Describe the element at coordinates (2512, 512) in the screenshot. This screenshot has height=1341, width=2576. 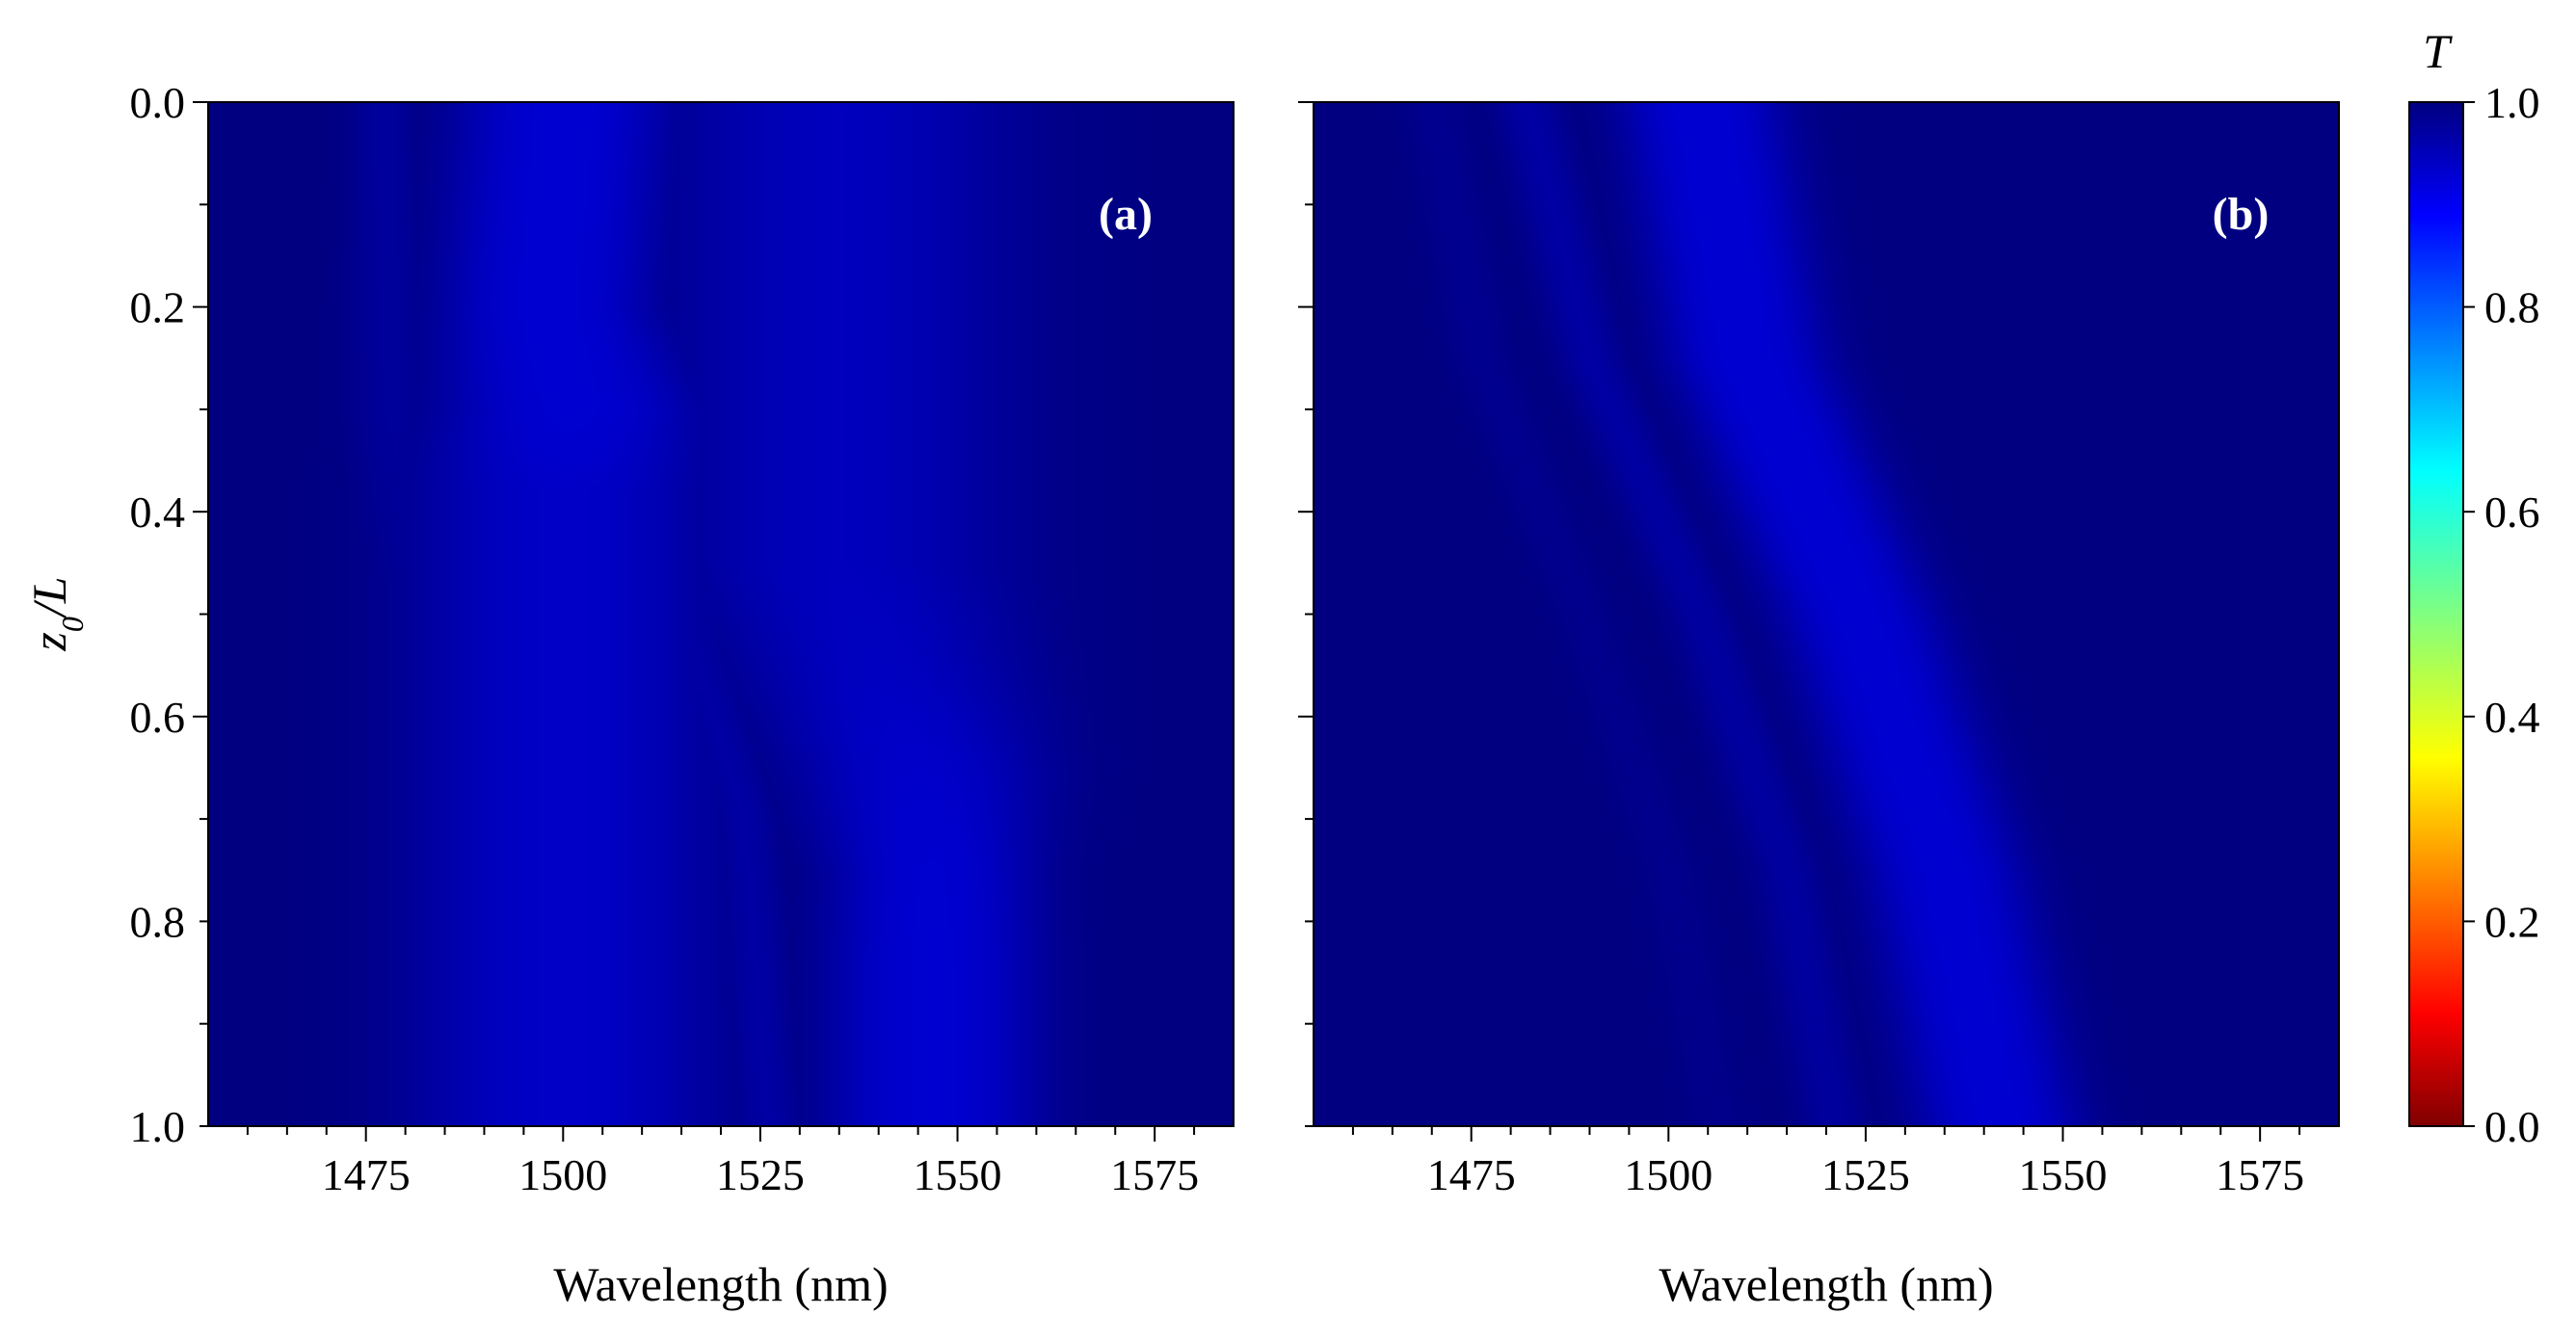
I see `colorbar-tick-label: 0.6` at that location.